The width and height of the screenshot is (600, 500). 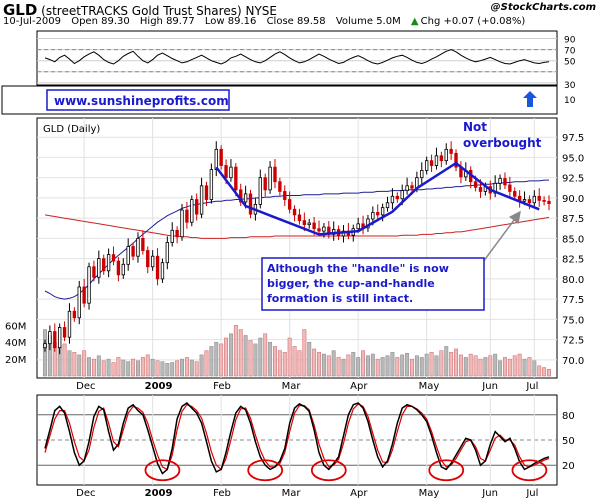 What do you see at coordinates (570, 101) in the screenshot?
I see `rsi-tick-label: 10` at bounding box center [570, 101].